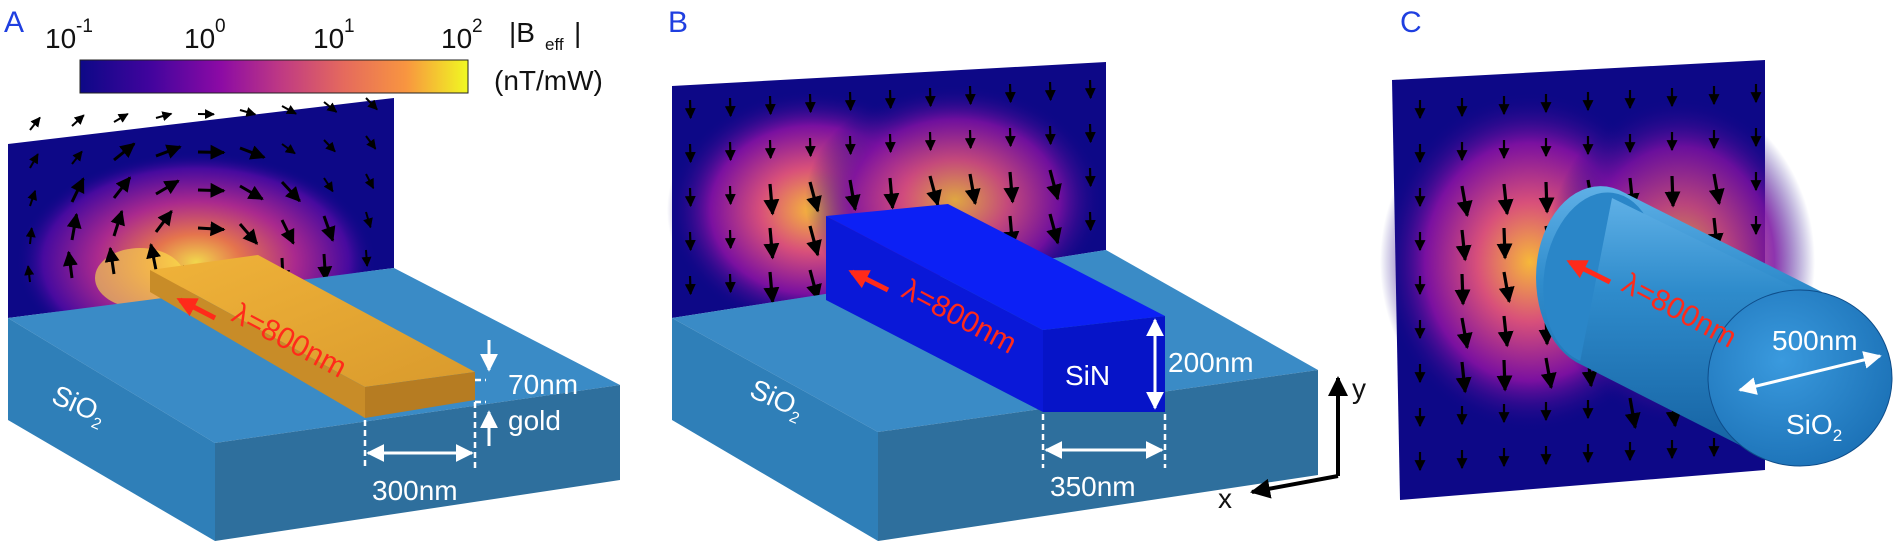 This screenshot has width=1898, height=541. Describe the element at coordinates (1815, 340) in the screenshot. I see `diameter-label-c: 500nm` at that location.